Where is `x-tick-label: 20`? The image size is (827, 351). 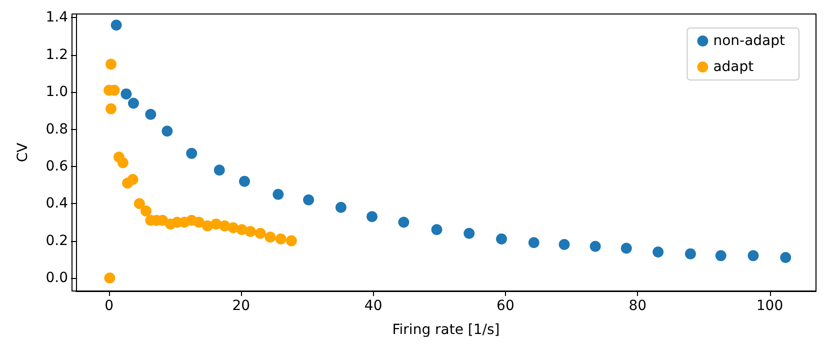
x-tick-label: 20 is located at coordinates (241, 306).